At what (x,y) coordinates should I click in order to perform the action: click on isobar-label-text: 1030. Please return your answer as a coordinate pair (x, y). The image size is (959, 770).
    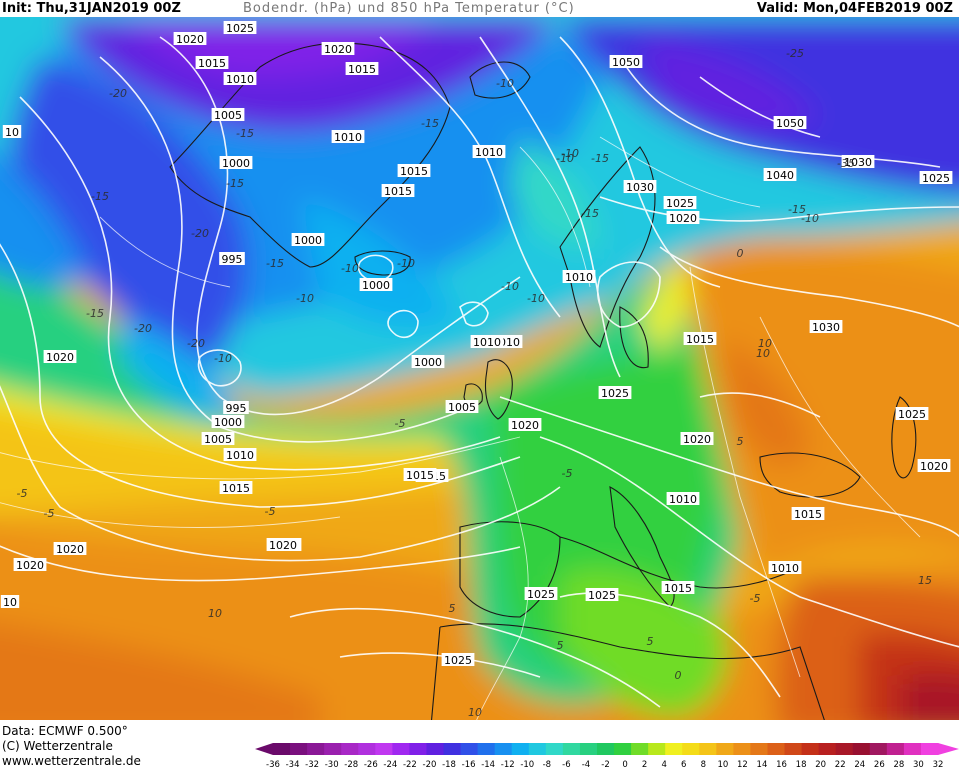
    Looking at the image, I should click on (858, 162).